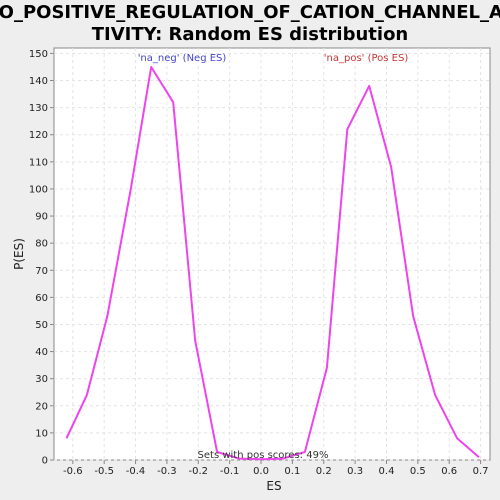 The width and height of the screenshot is (500, 500). What do you see at coordinates (38, 162) in the screenshot?
I see `y-tick-label: 110` at bounding box center [38, 162].